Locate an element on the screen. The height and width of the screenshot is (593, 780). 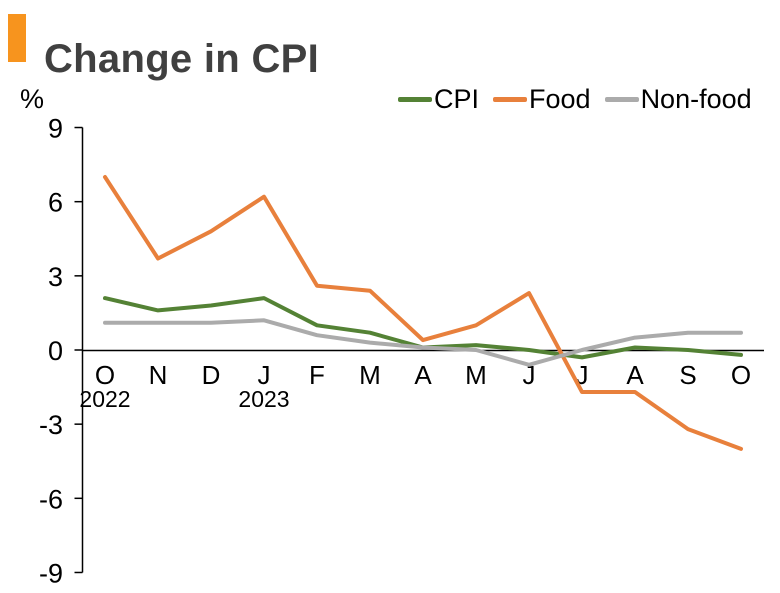
legend-item-cpi: CPI is located at coordinates (438, 99).